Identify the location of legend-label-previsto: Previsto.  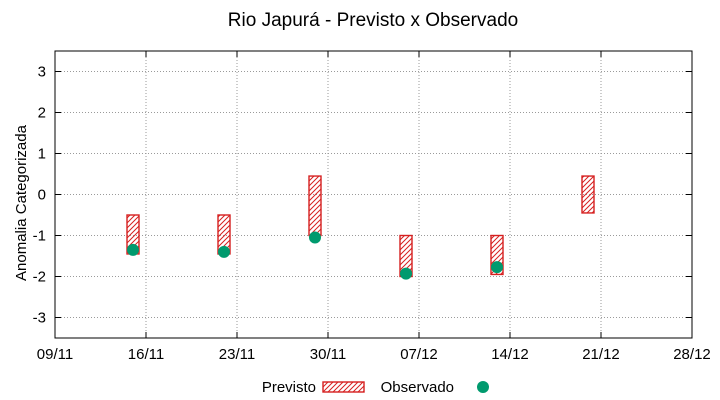
(289, 387).